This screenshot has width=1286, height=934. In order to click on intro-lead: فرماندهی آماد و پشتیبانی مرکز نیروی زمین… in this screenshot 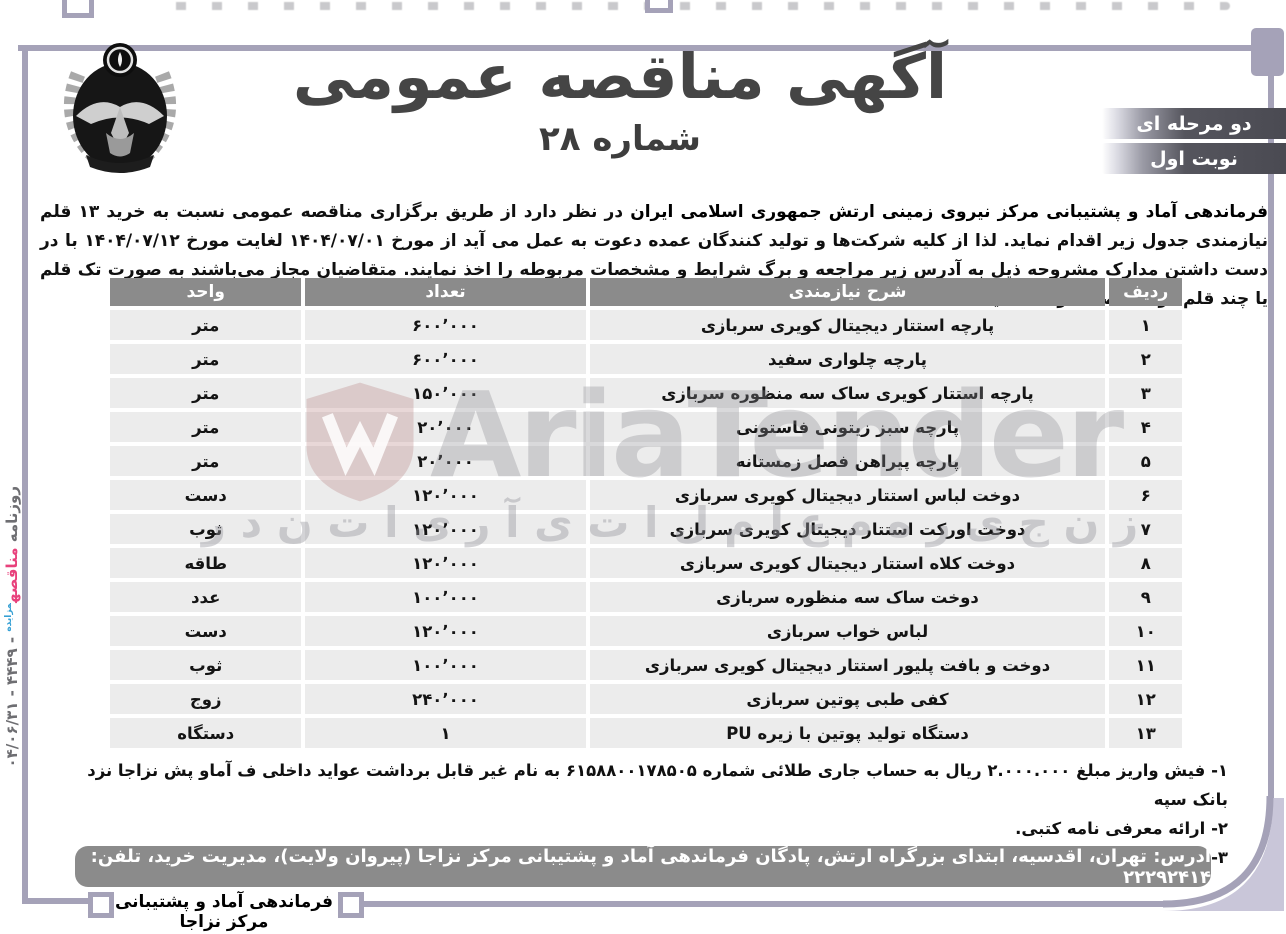, I will do `click(949, 212)`.